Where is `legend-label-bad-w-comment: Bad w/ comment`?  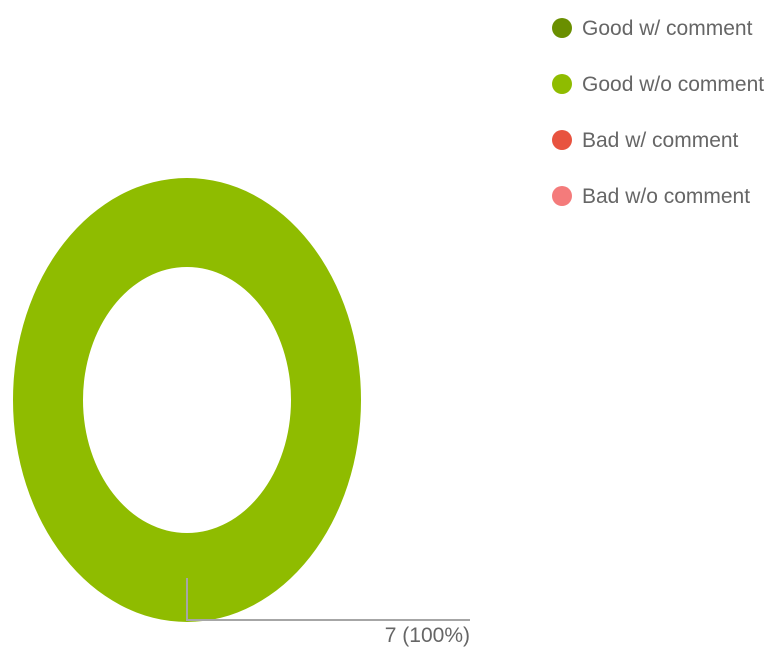 legend-label-bad-w-comment: Bad w/ comment is located at coordinates (660, 140).